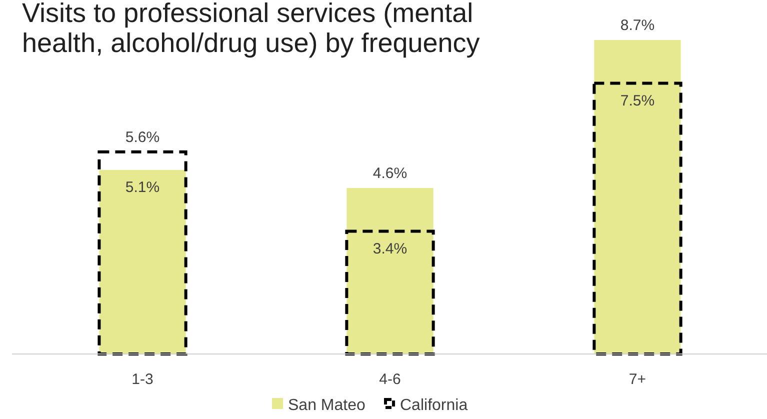 The image size is (767, 419). What do you see at coordinates (637, 25) in the screenshot?
I see `data-label: 8.7%` at bounding box center [637, 25].